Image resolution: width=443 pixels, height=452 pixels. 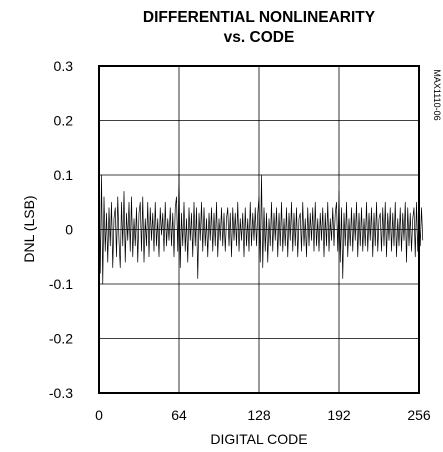 What do you see at coordinates (61, 393) in the screenshot?
I see `y-tick-label: -0.3` at bounding box center [61, 393].